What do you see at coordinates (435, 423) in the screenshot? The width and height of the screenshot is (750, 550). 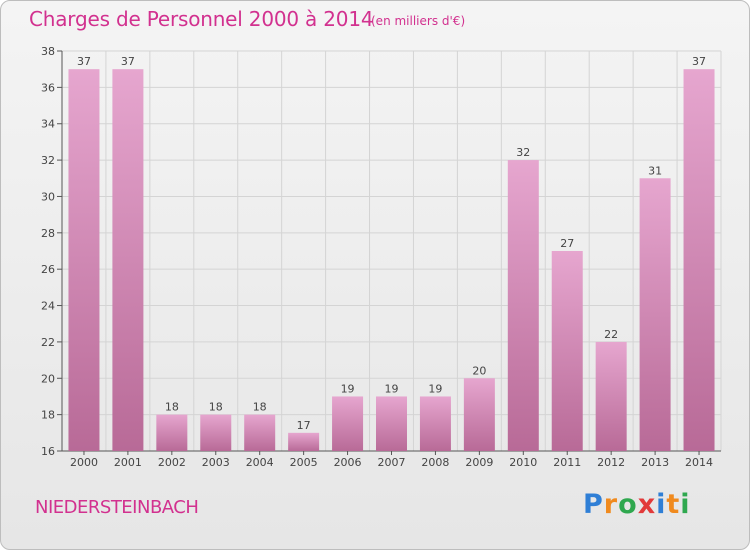 I see `bar-2008` at bounding box center [435, 423].